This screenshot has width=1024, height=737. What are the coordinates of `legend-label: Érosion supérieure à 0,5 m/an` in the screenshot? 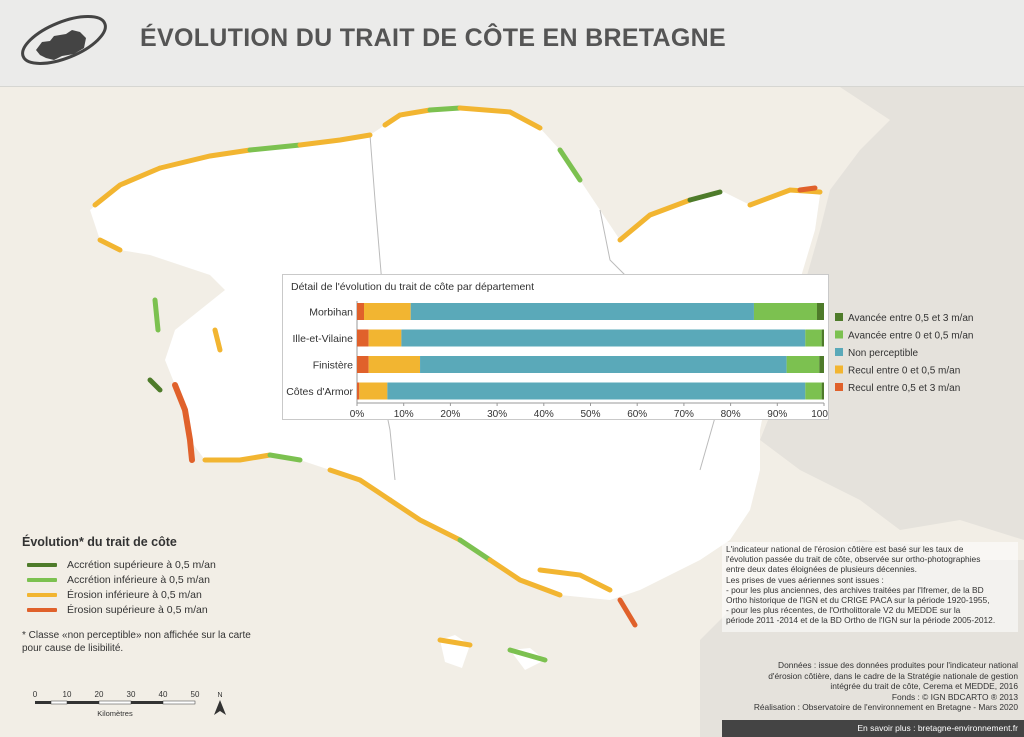 It's located at (137, 609).